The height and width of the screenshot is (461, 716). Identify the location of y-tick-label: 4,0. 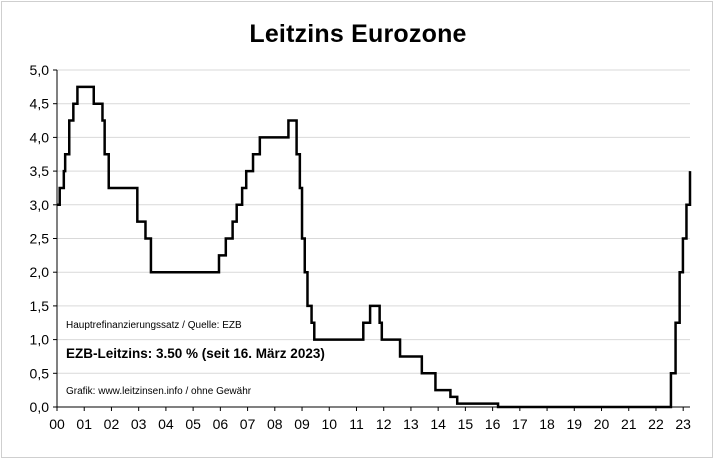
(40, 137).